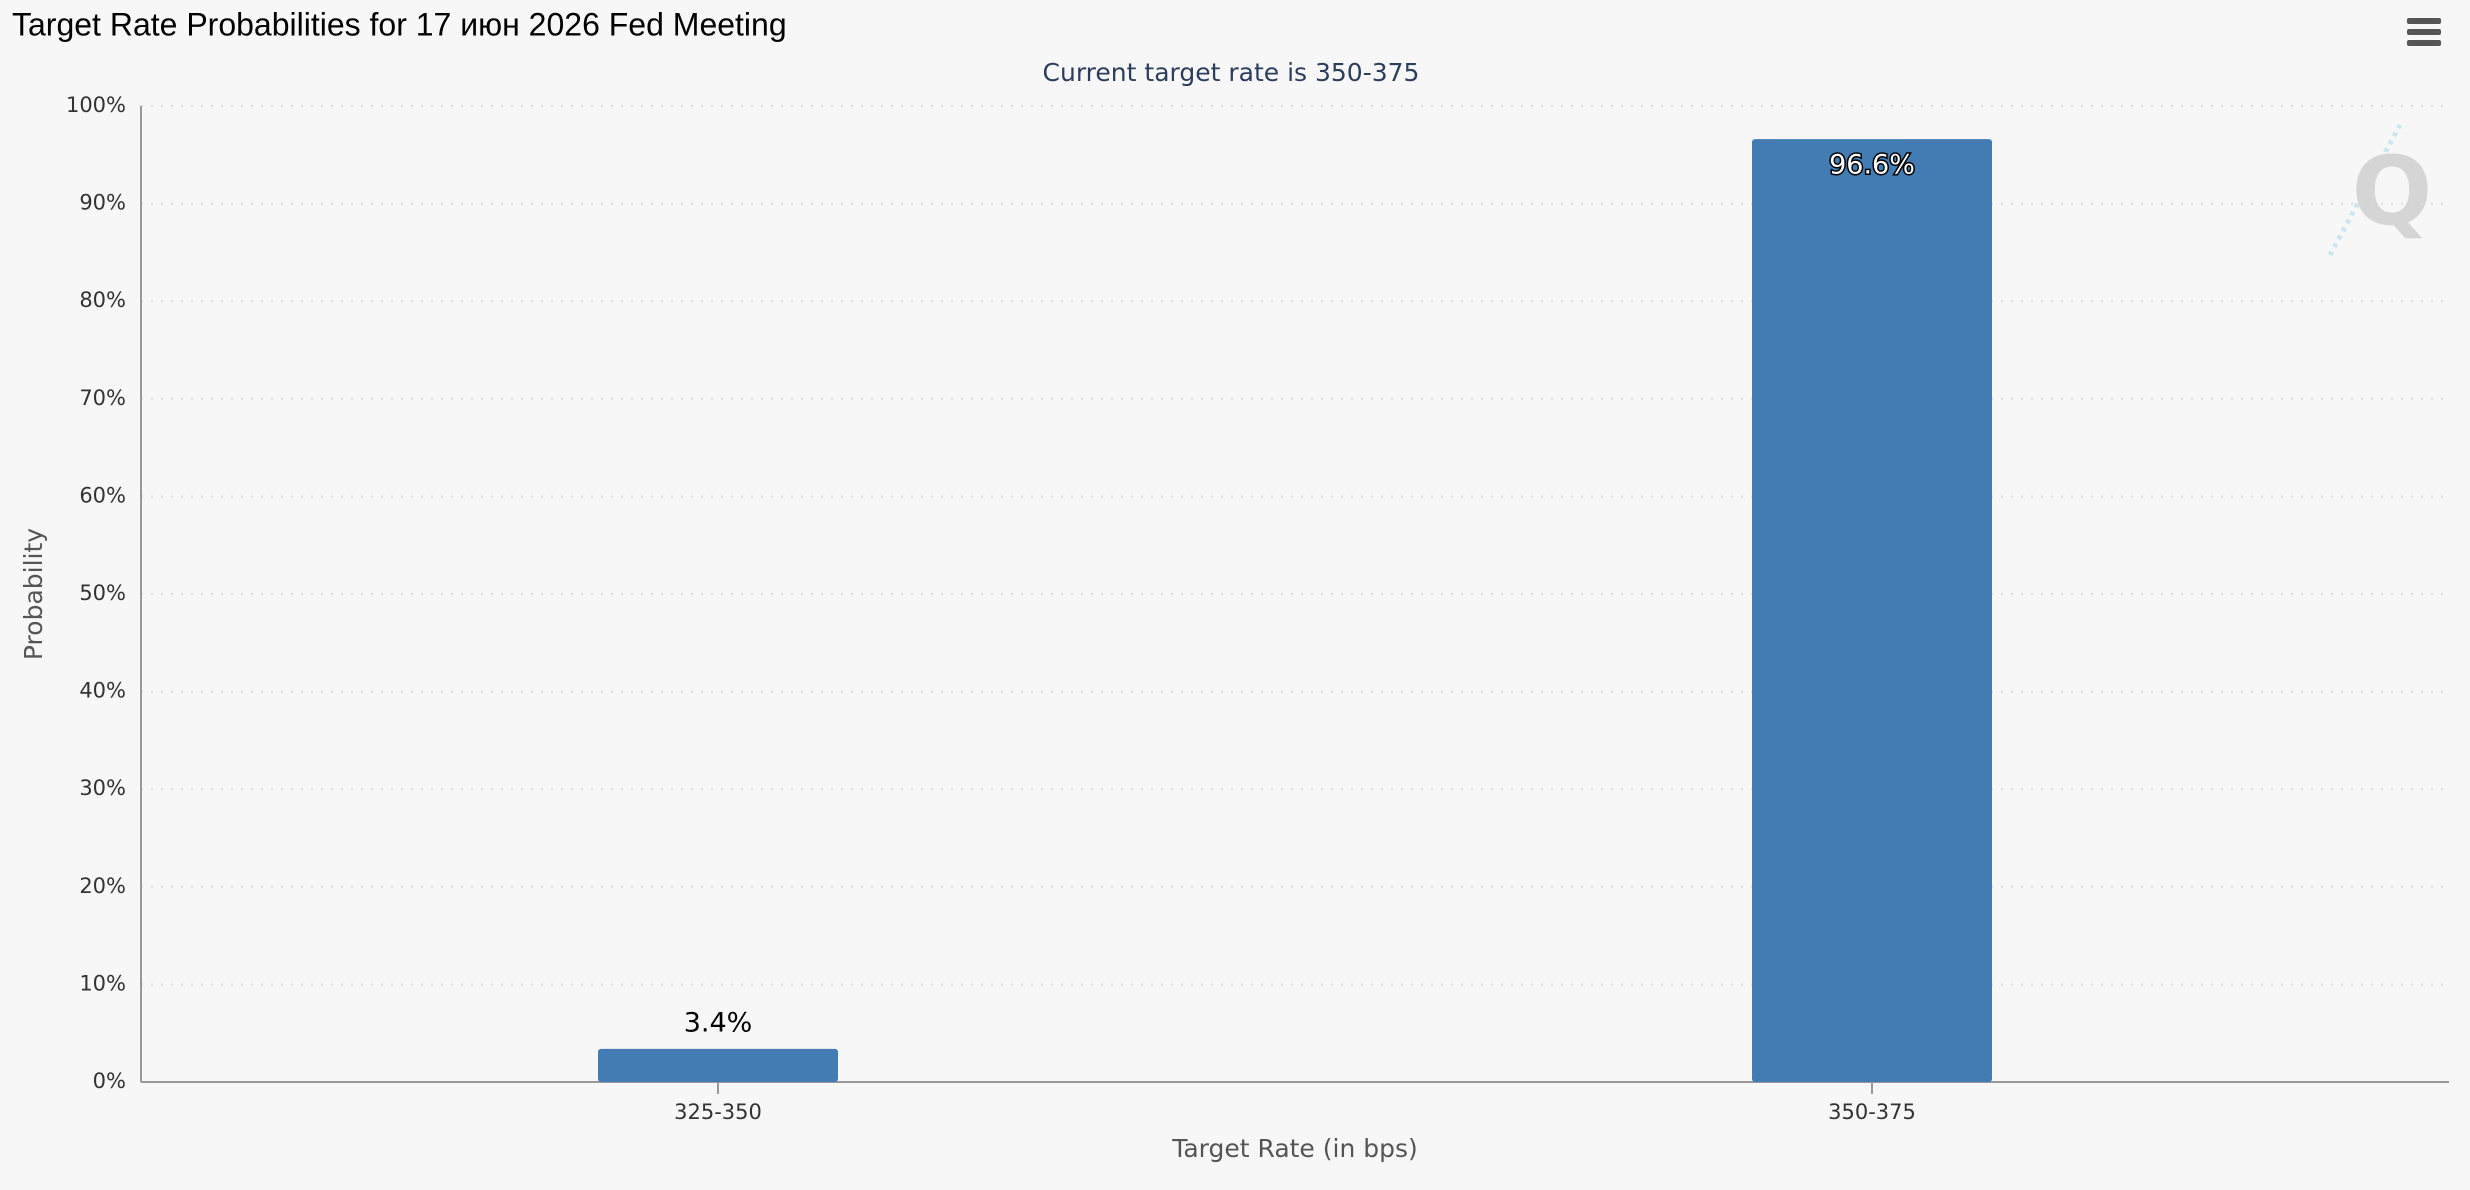  I want to click on y-tick-label: 40%, so click(102, 691).